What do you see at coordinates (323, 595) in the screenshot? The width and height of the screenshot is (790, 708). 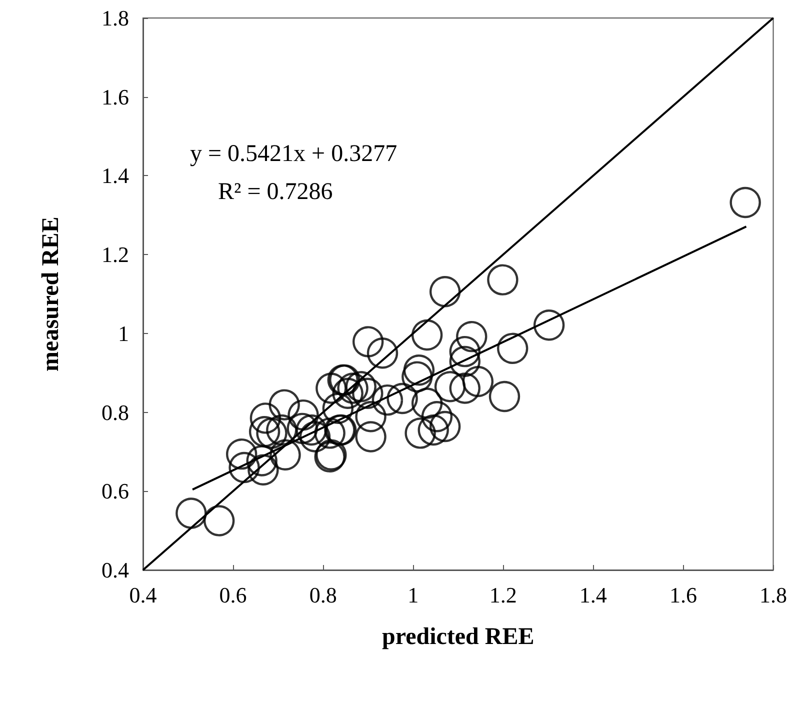 I see `x-tick-label: 0.8` at bounding box center [323, 595].